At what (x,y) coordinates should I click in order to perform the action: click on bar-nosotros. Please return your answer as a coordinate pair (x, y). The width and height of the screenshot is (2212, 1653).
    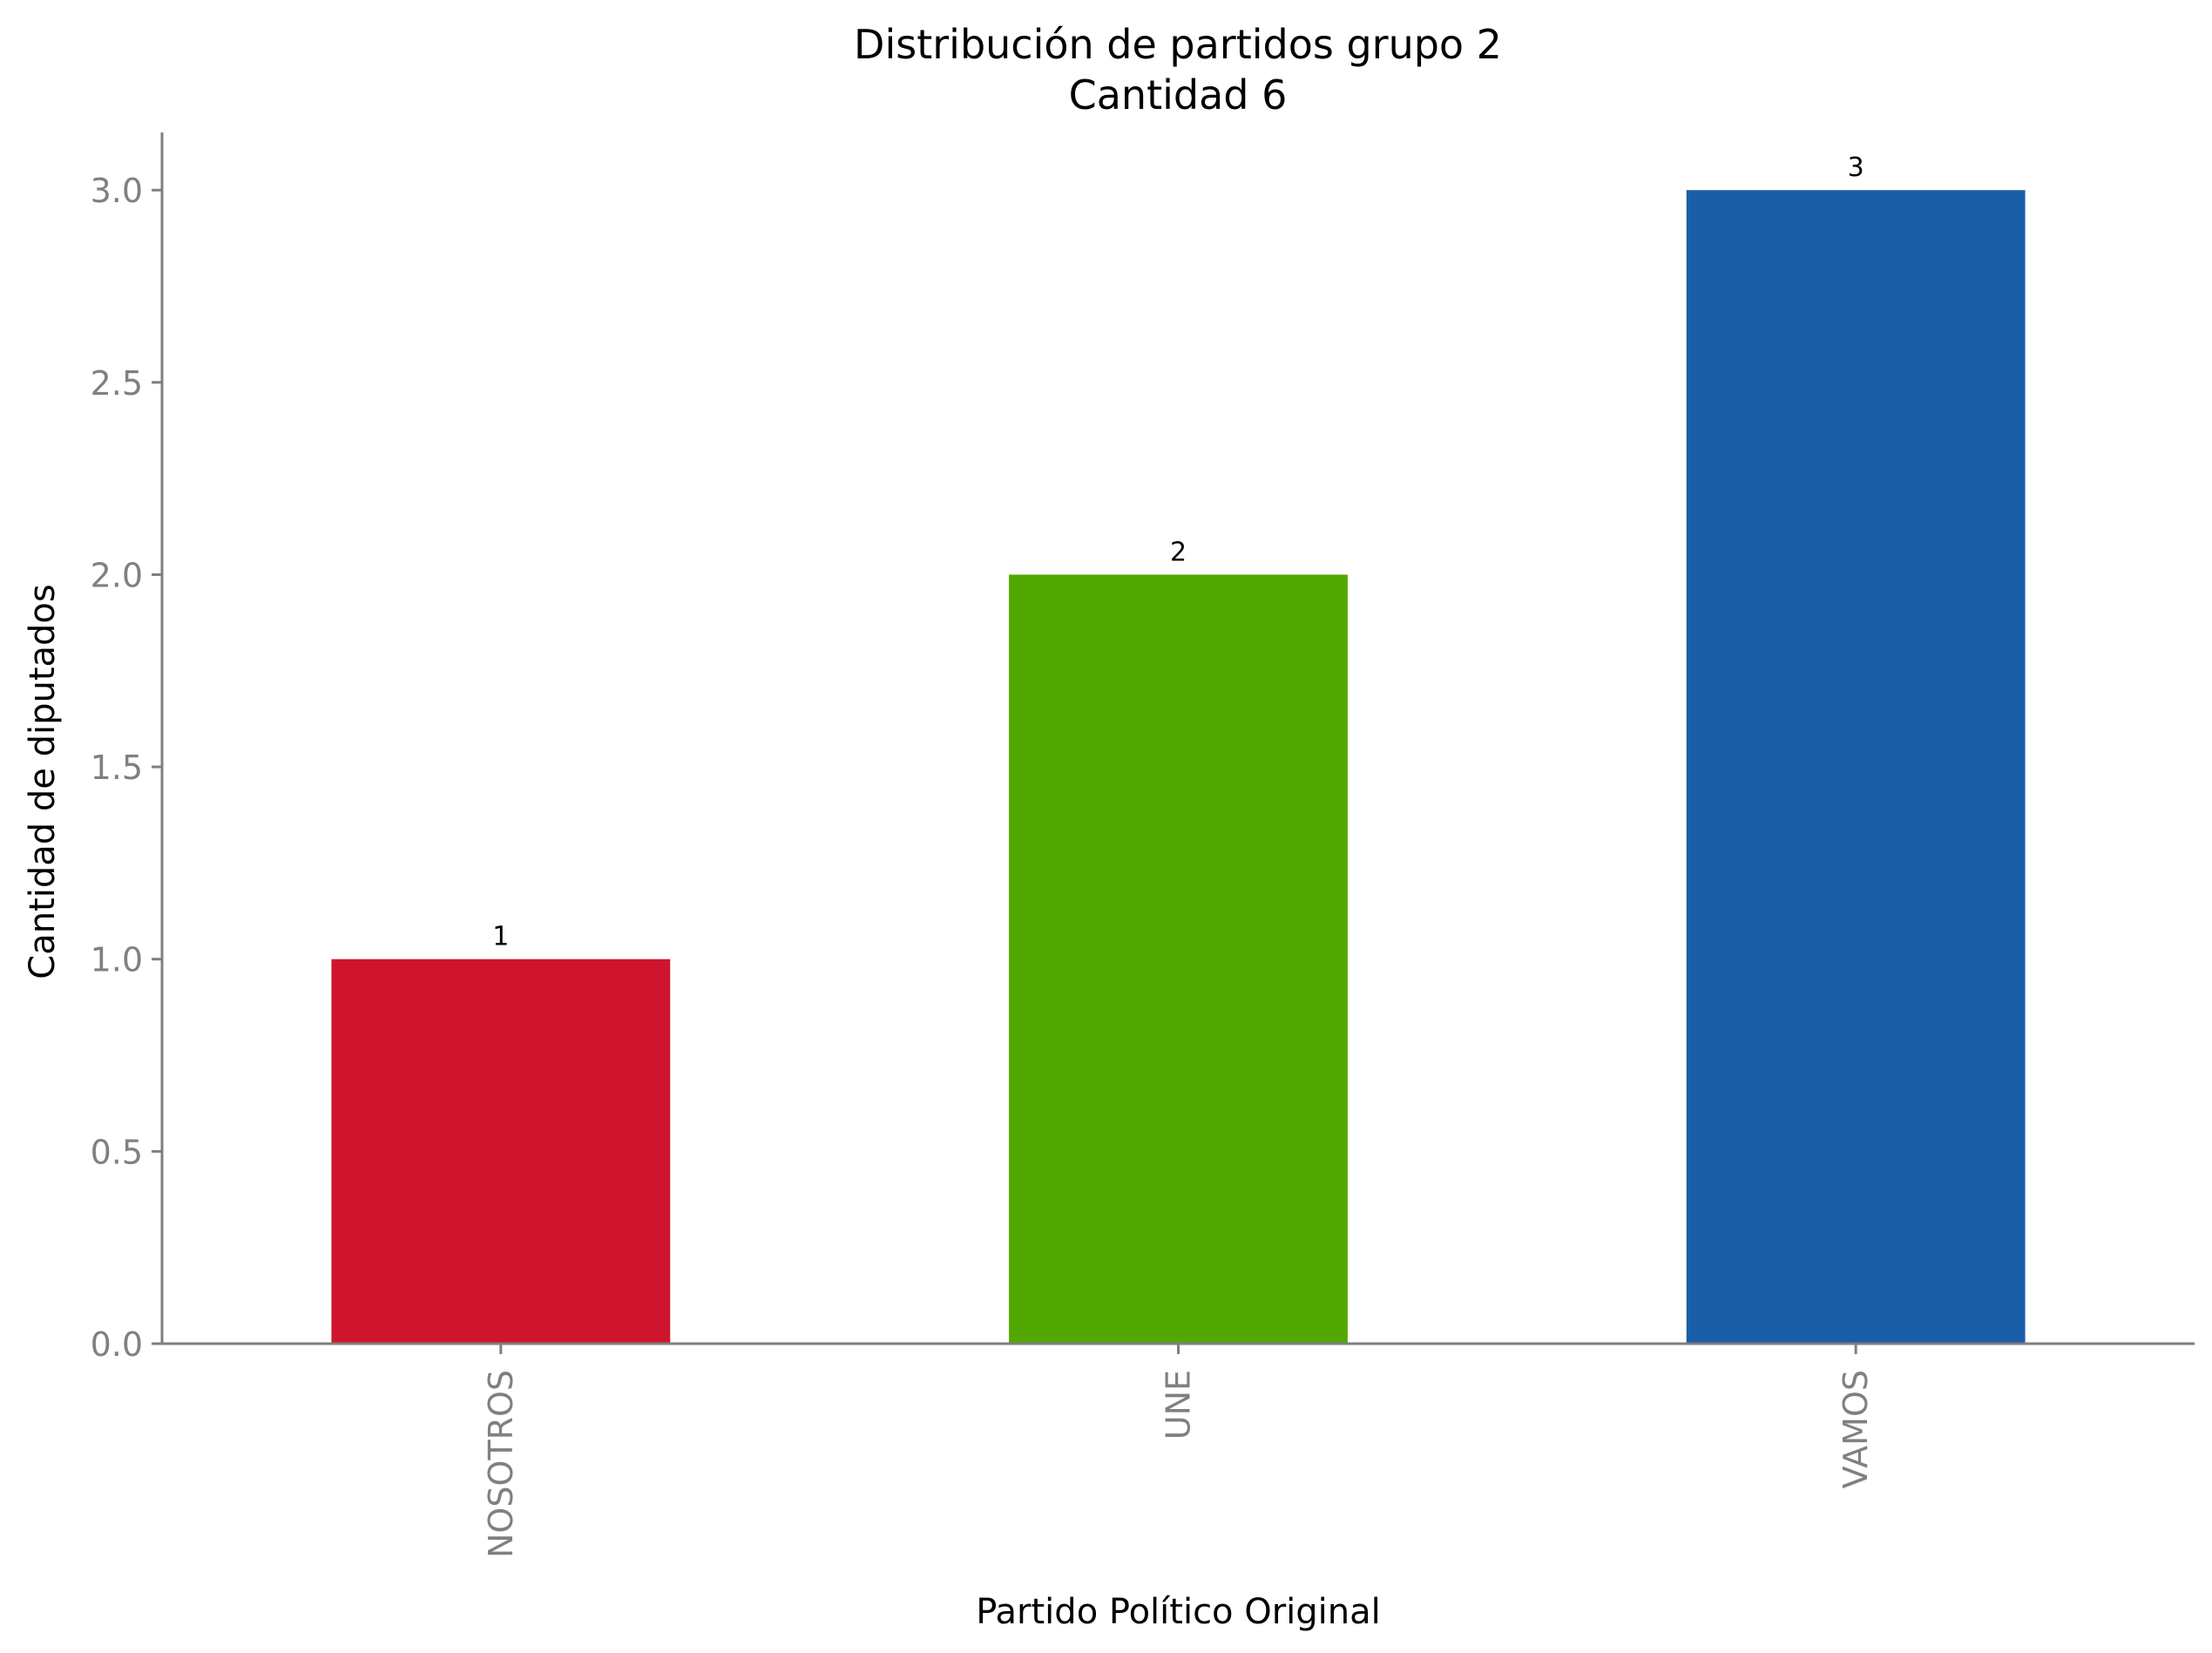
    Looking at the image, I should click on (501, 1151).